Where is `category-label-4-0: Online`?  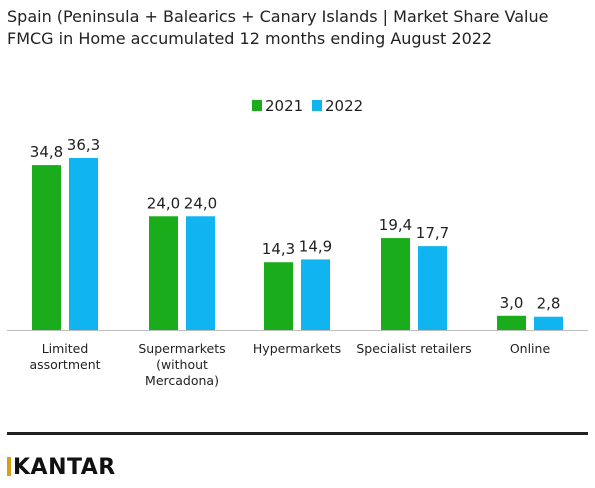 category-label-4-0: Online is located at coordinates (530, 348).